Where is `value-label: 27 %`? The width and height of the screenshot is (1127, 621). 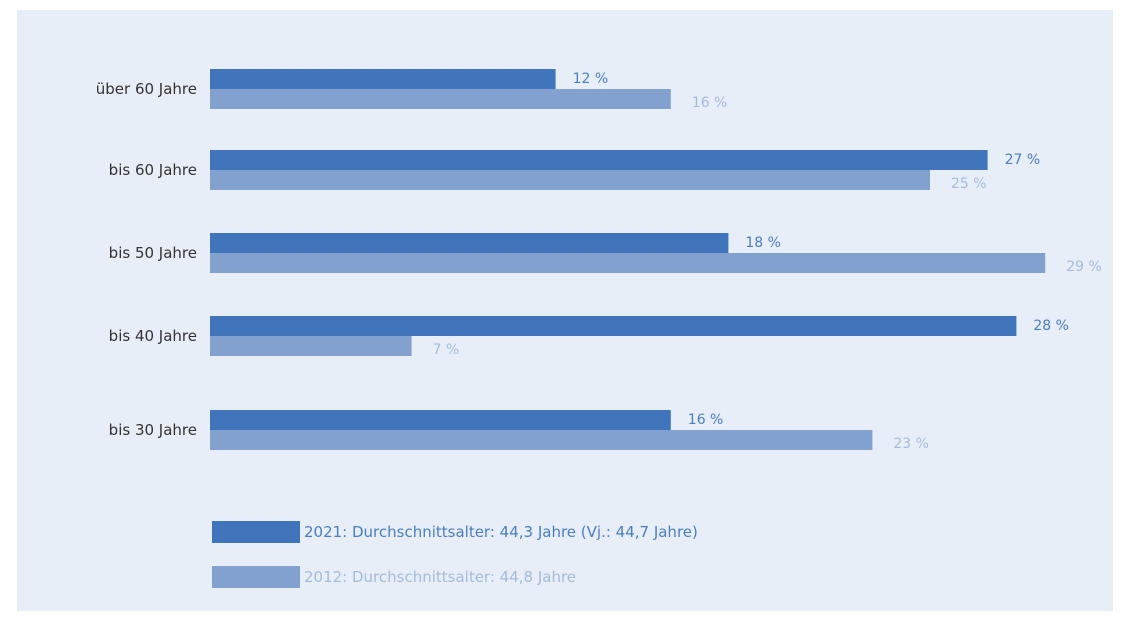 value-label: 27 % is located at coordinates (1023, 160).